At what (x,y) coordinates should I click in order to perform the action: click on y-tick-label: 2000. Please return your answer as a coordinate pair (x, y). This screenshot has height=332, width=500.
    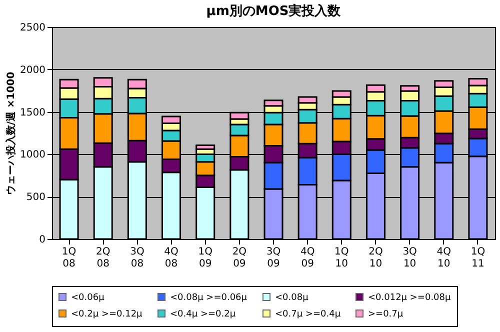
    Looking at the image, I should click on (33, 70).